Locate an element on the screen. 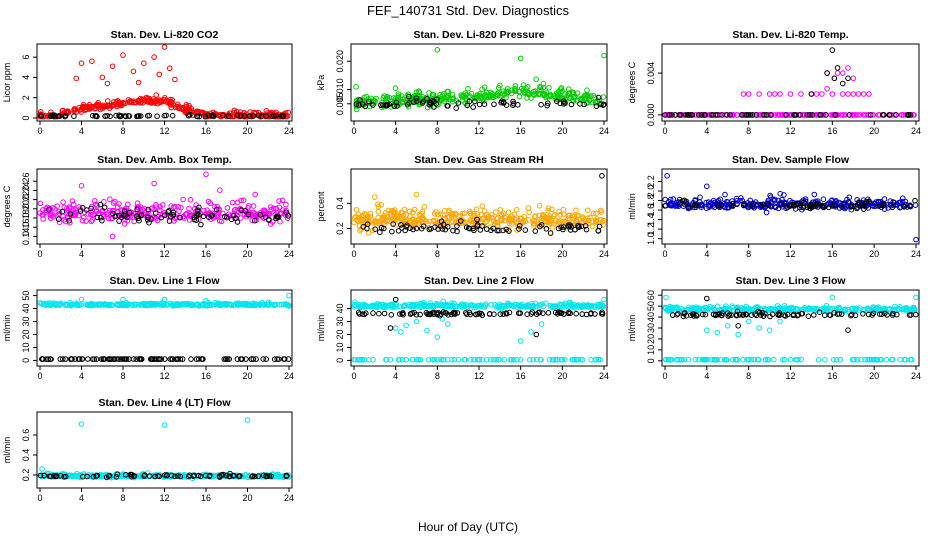  y-axis-label: degrees C is located at coordinates (7, 206).